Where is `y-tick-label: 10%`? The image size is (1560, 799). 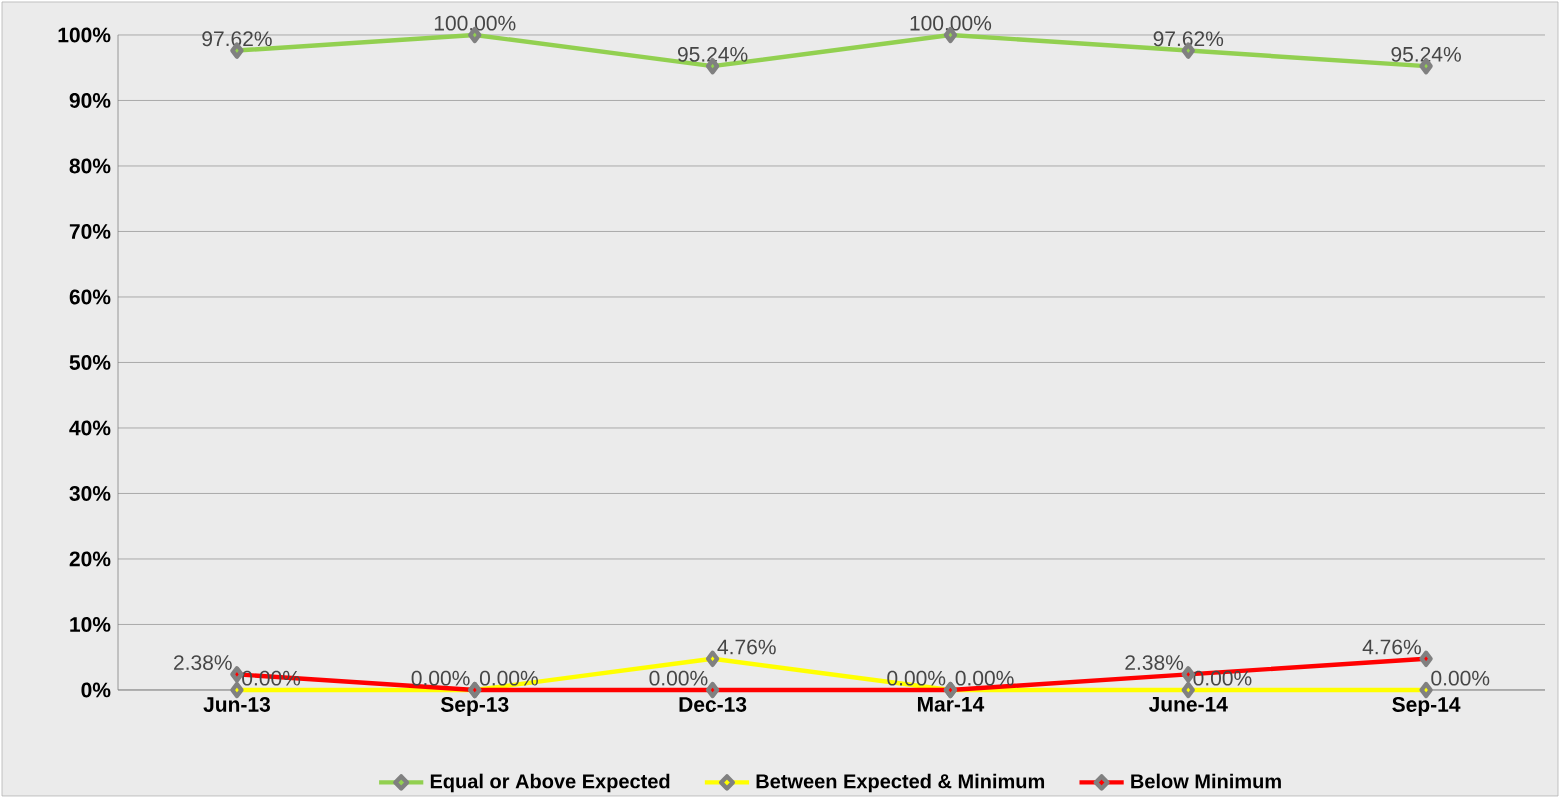
y-tick-label: 10% is located at coordinates (90, 624).